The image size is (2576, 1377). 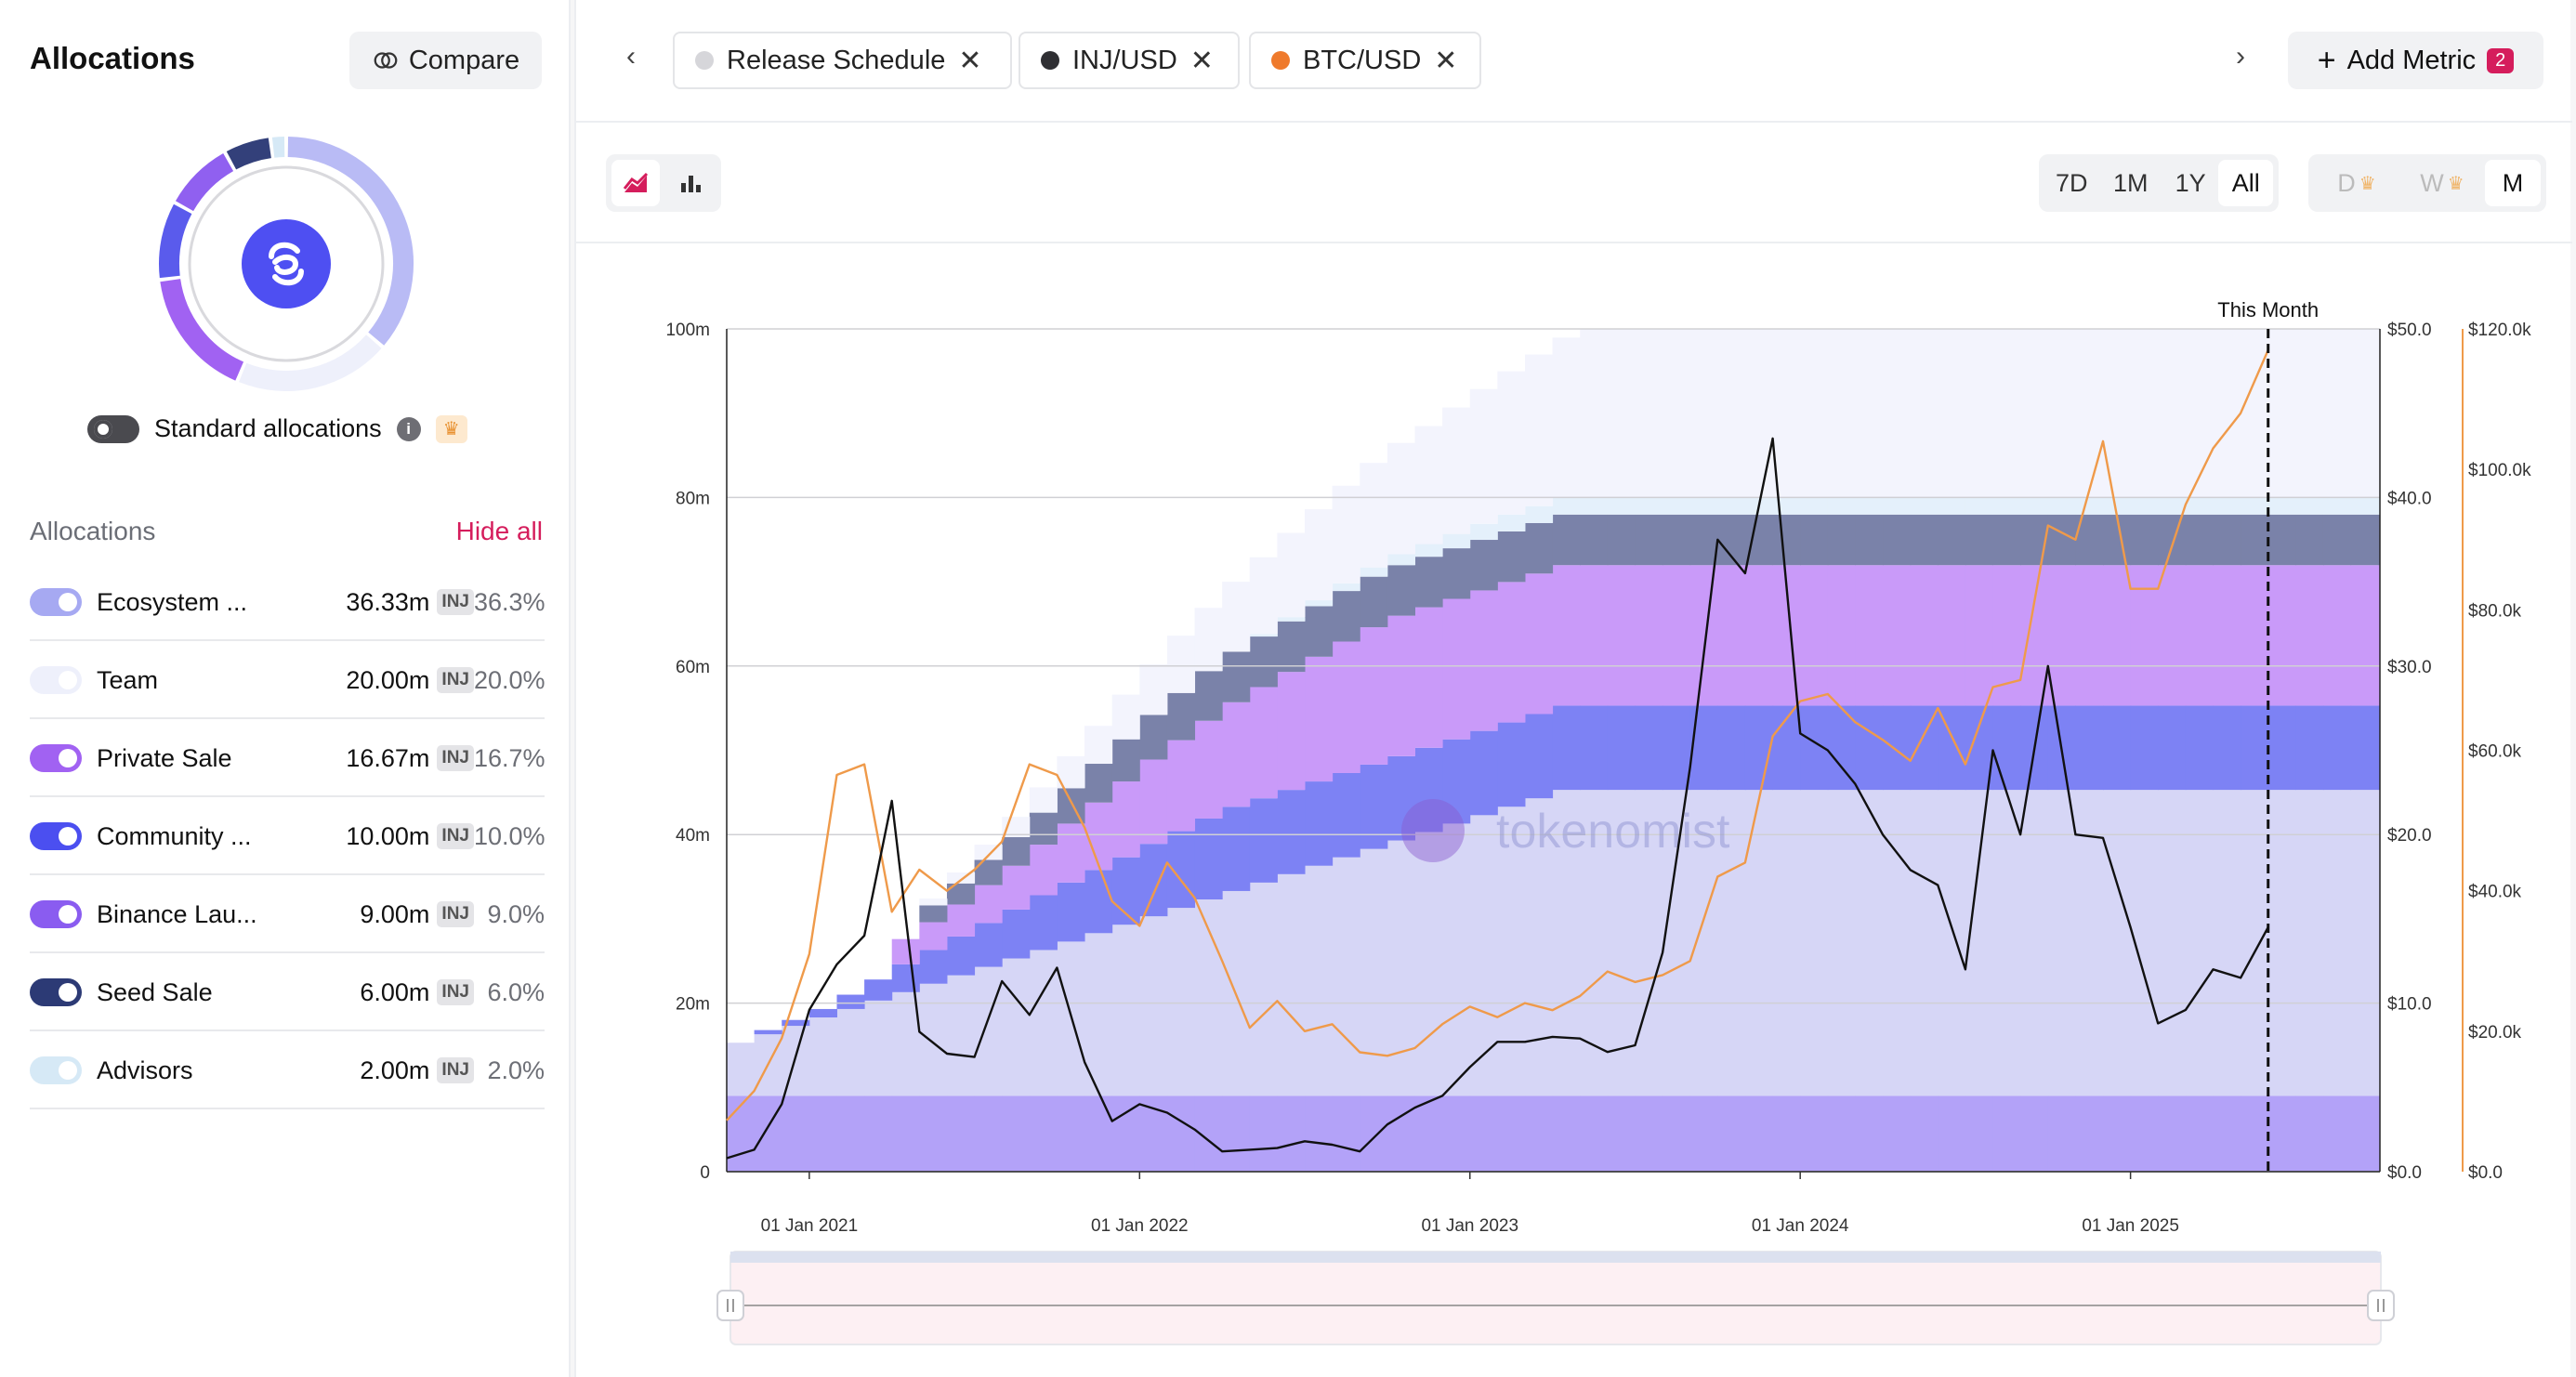 I want to click on allocation-pct: 10.0%, so click(x=509, y=835).